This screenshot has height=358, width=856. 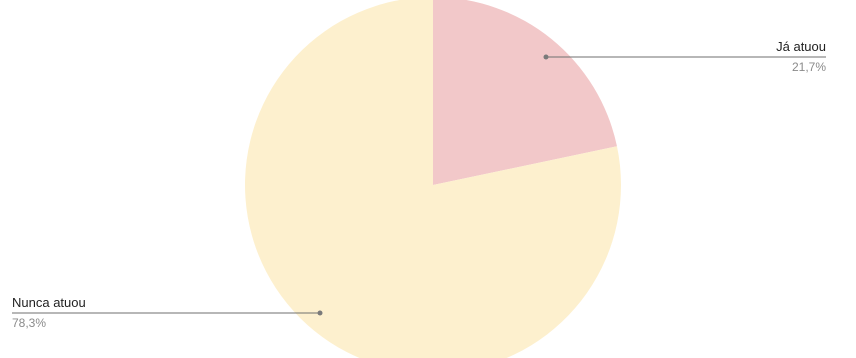 I want to click on percent-label-ja-atuou: 21,7%, so click(x=809, y=67).